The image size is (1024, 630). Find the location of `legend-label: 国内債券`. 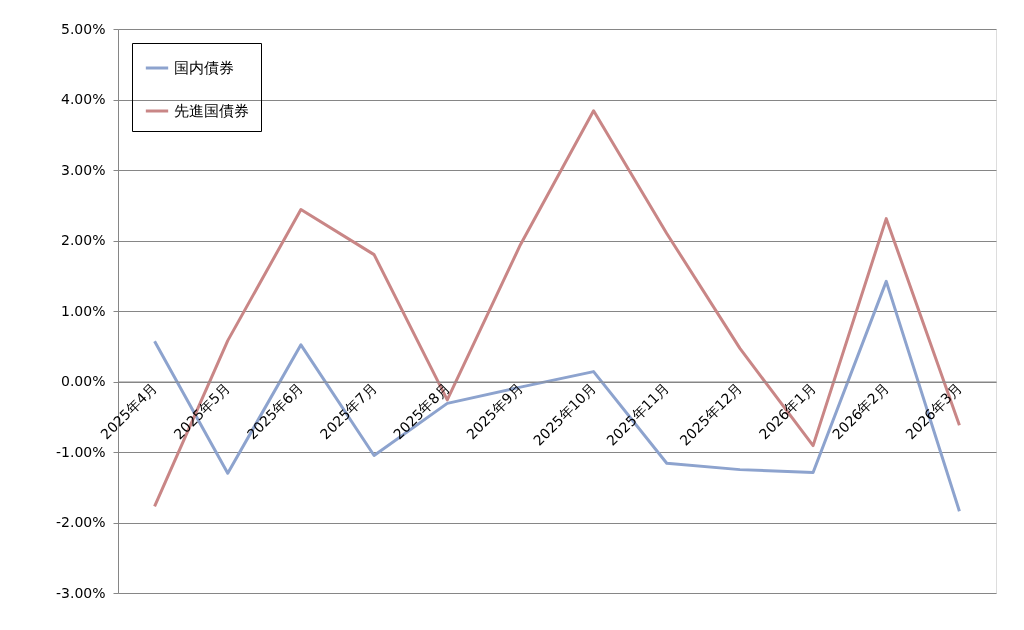

legend-label: 国内債券 is located at coordinates (204, 68).